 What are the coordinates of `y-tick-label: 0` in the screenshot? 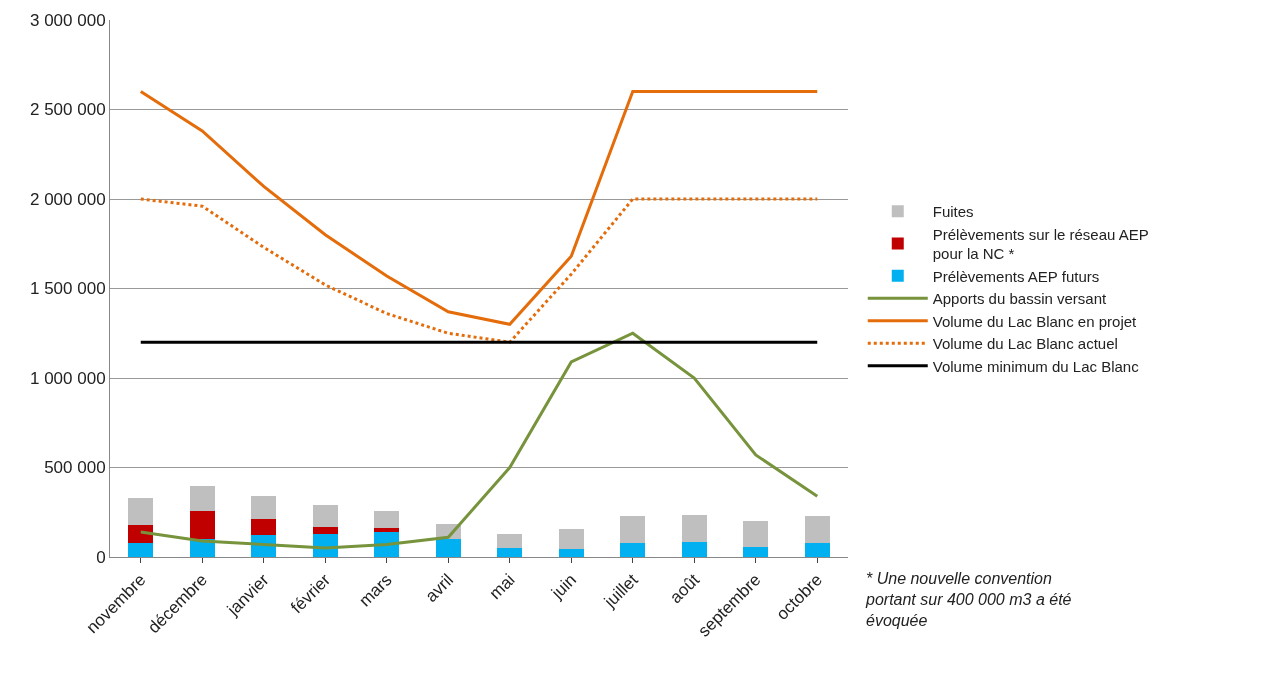 It's located at (101, 557).